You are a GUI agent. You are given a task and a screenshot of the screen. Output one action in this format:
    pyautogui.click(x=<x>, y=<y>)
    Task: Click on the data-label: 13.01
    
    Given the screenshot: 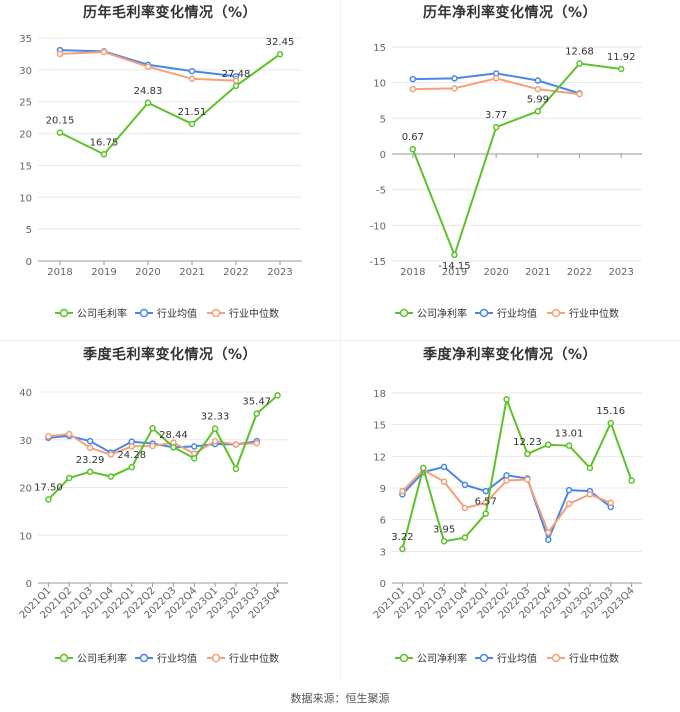 What is the action you would take?
    pyautogui.click(x=569, y=434)
    